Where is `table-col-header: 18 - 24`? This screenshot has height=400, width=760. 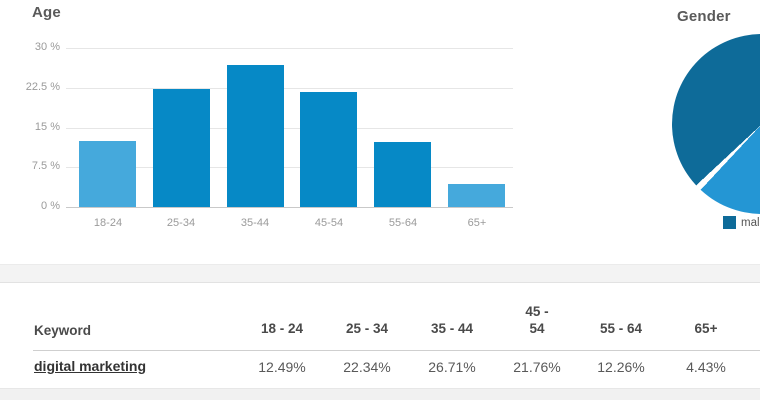 table-col-header: 18 - 24 is located at coordinates (282, 329).